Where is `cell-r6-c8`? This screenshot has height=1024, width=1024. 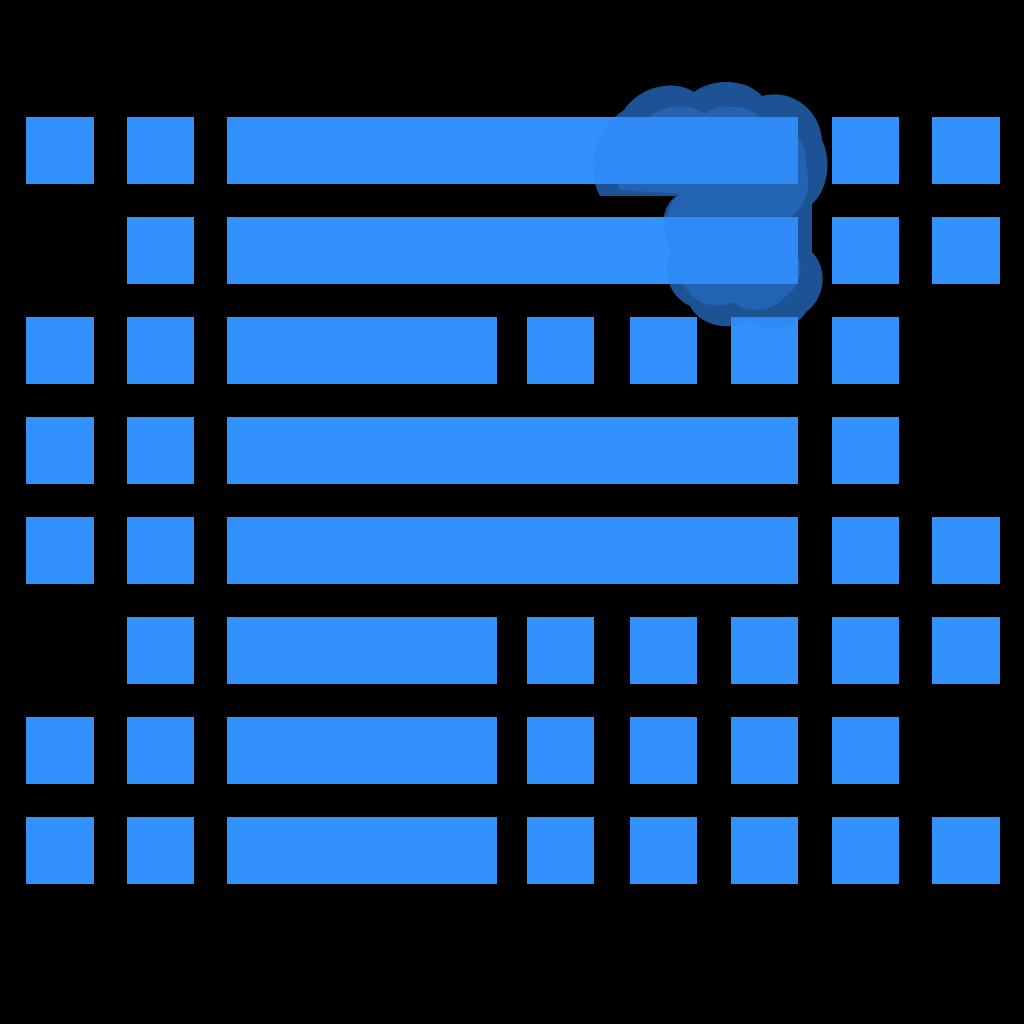 cell-r6-c8 is located at coordinates (966, 650).